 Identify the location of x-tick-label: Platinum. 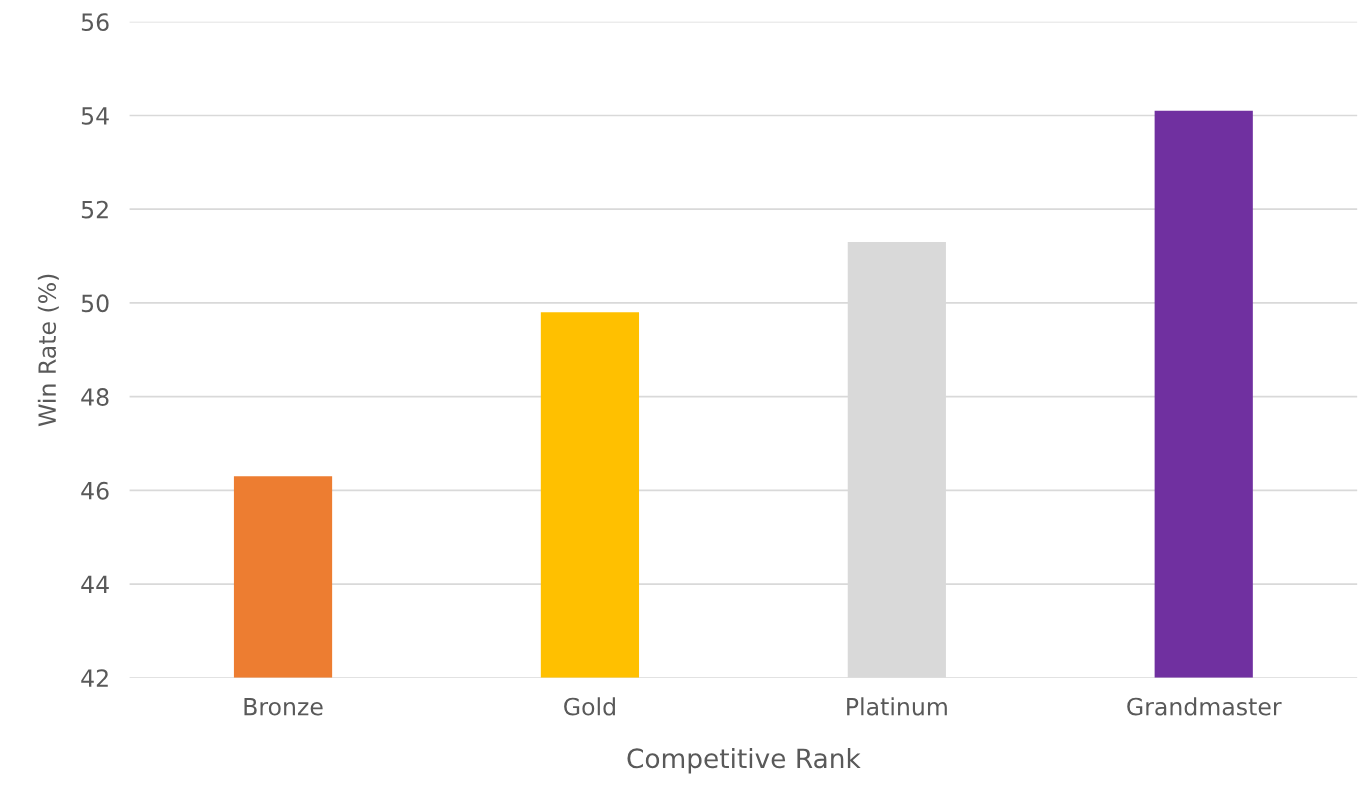
(897, 706).